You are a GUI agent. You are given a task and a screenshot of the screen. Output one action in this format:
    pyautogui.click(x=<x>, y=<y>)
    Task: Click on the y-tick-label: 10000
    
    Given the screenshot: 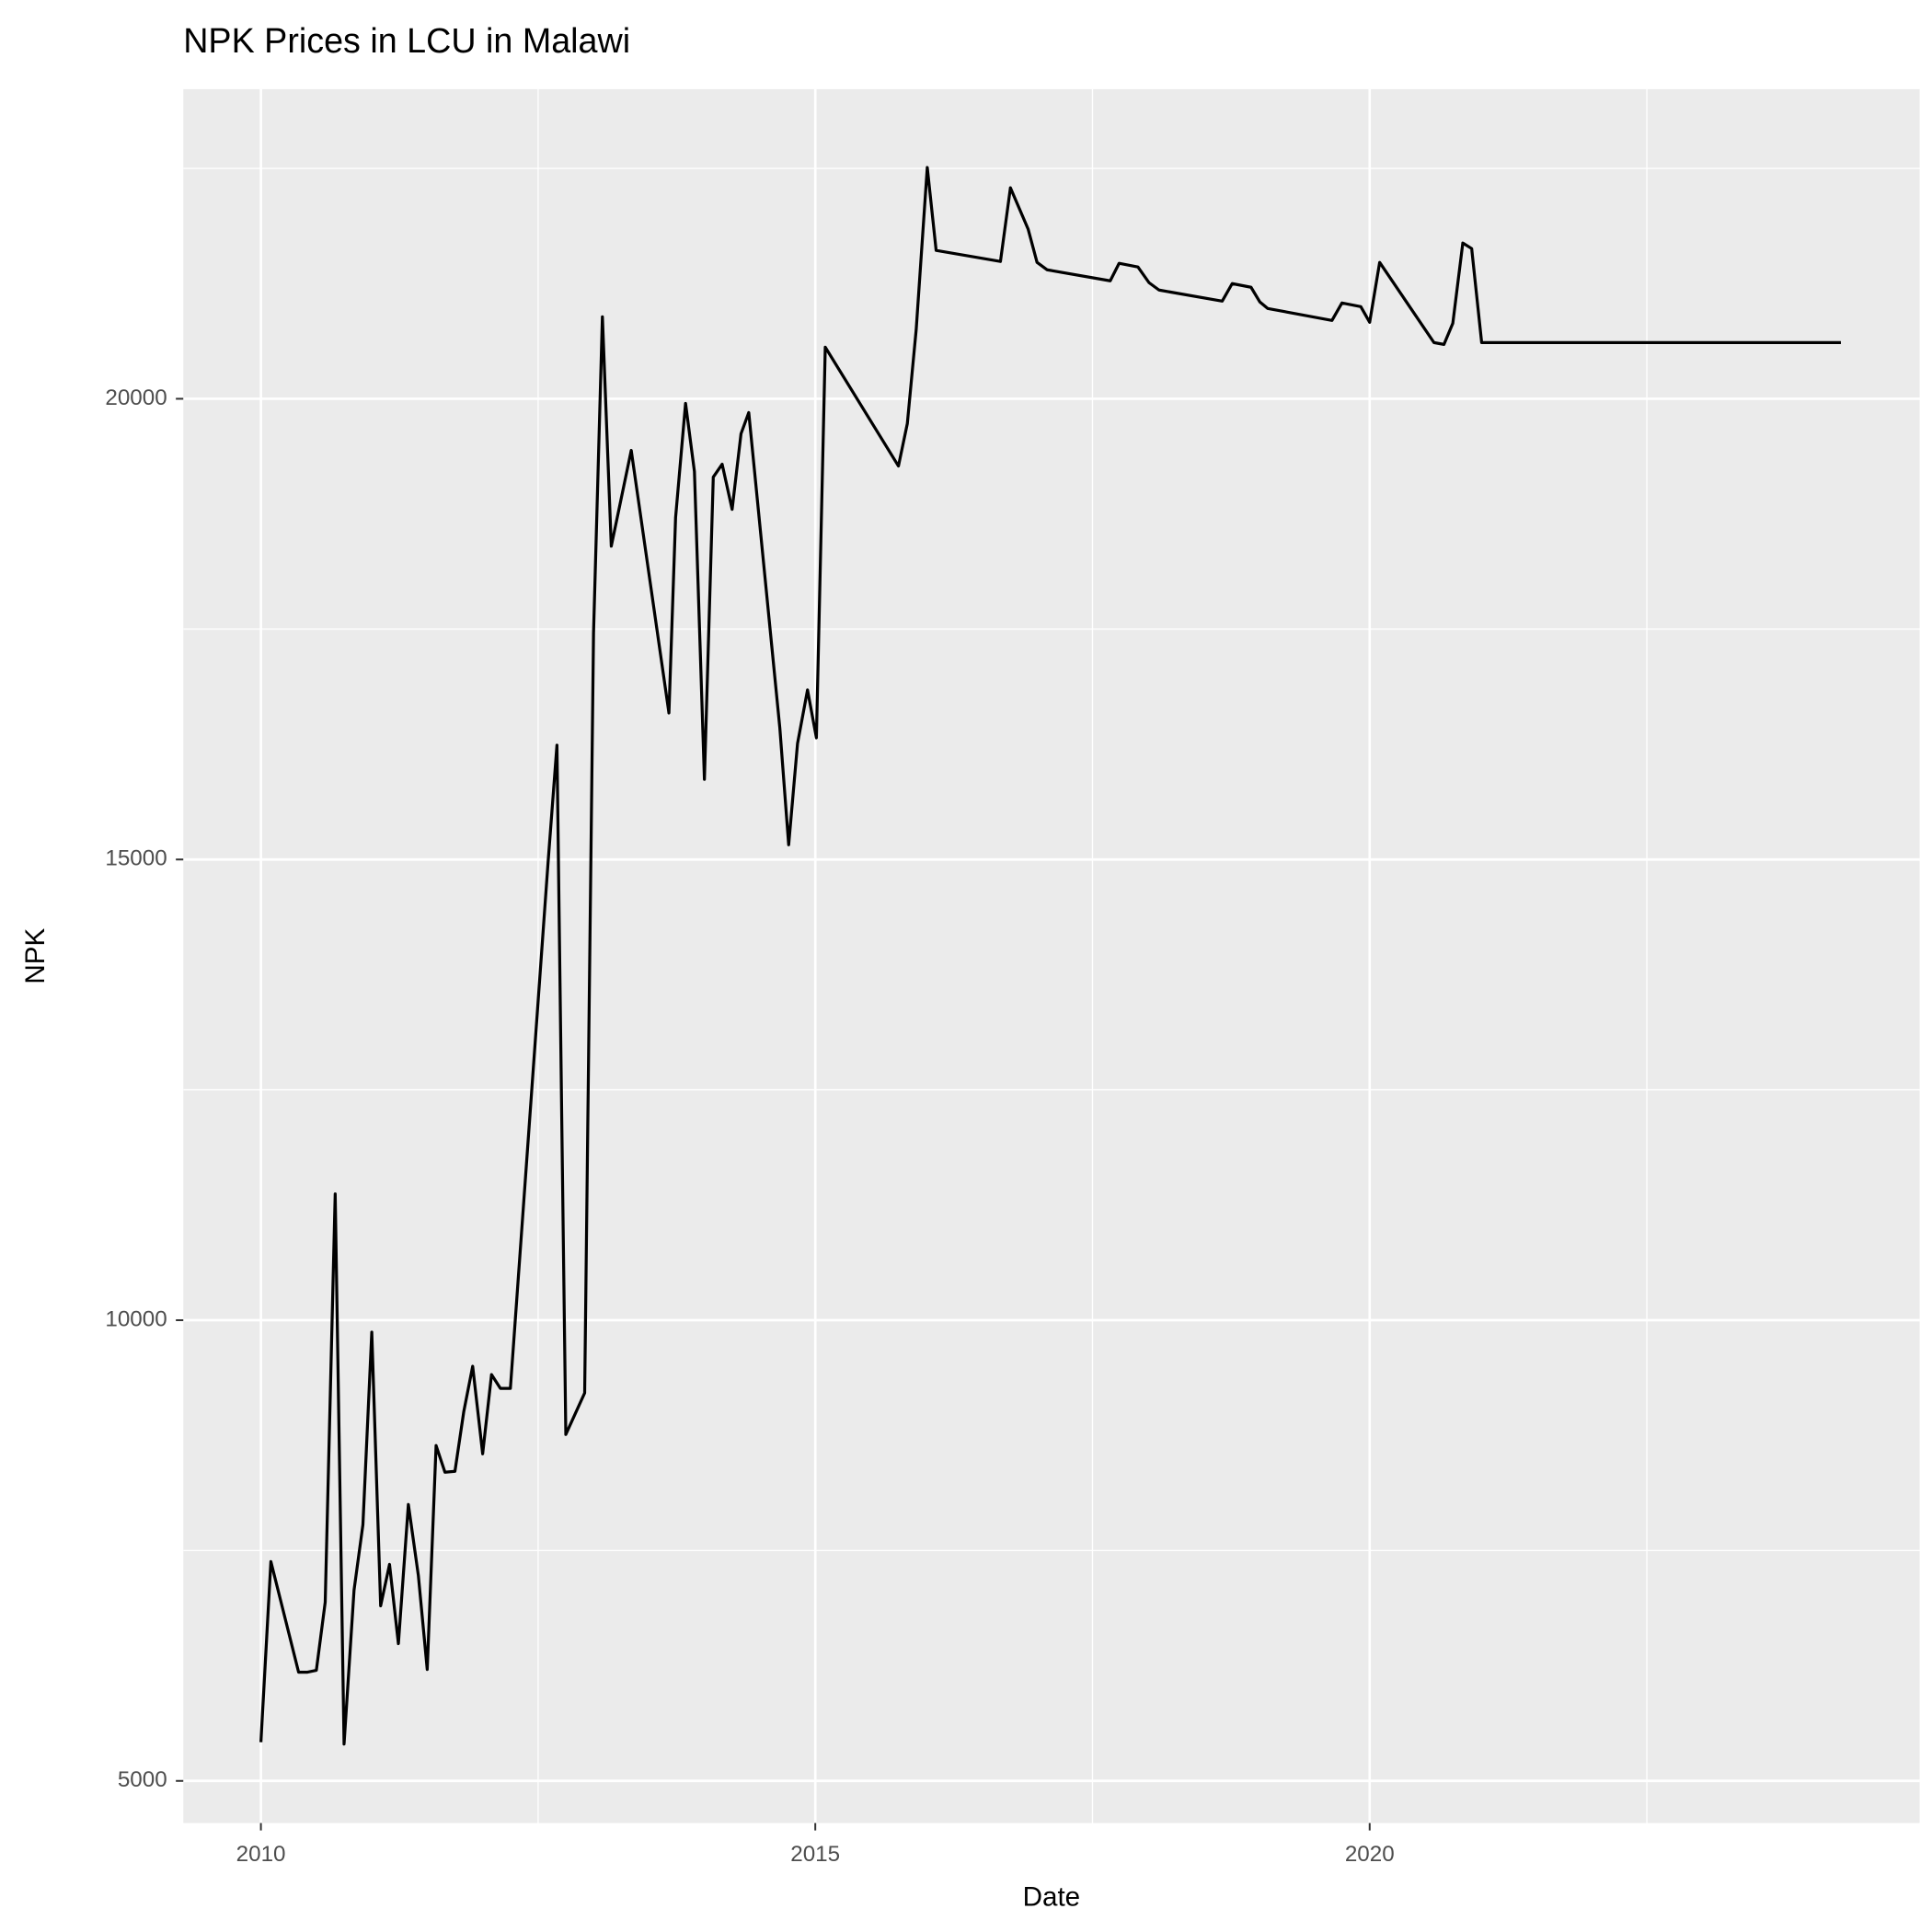 What is the action you would take?
    pyautogui.click(x=136, y=1318)
    